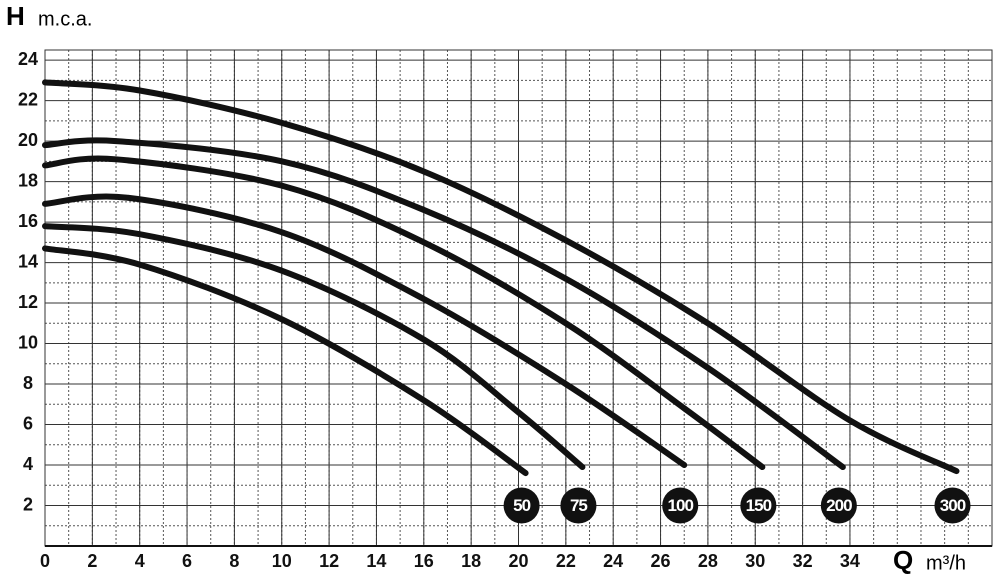 The width and height of the screenshot is (1000, 587). Describe the element at coordinates (803, 561) in the screenshot. I see `x-tick-label: 32` at that location.